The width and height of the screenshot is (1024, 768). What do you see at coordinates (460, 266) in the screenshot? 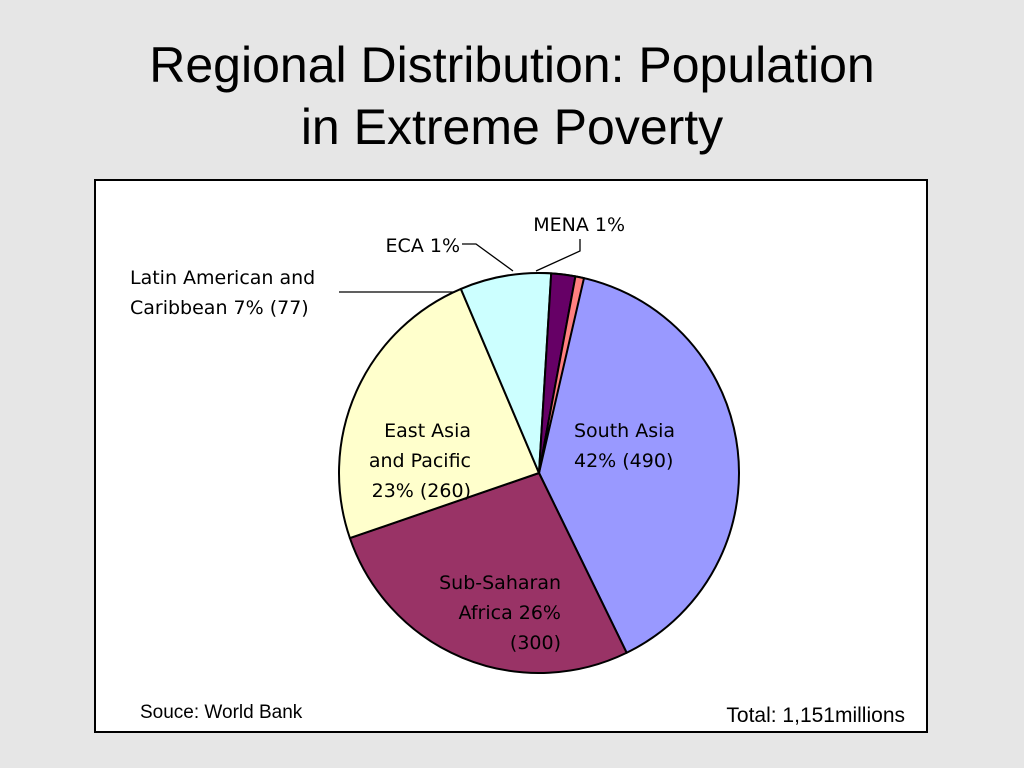
I see `leader-lines` at bounding box center [460, 266].